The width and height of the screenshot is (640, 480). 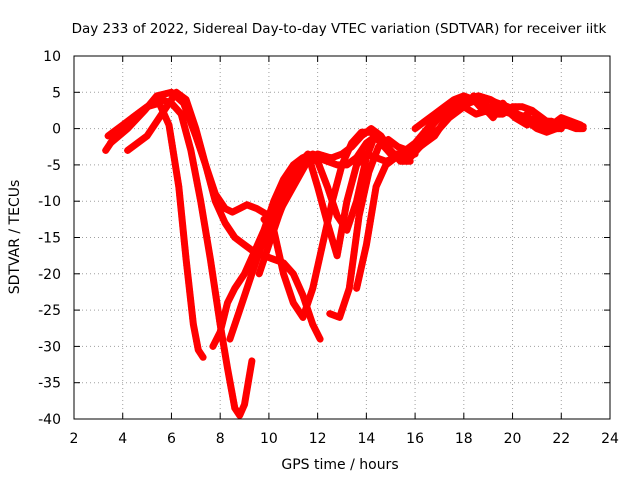 What do you see at coordinates (49, 384) in the screenshot?
I see `y-tick-label: -35` at bounding box center [49, 384].